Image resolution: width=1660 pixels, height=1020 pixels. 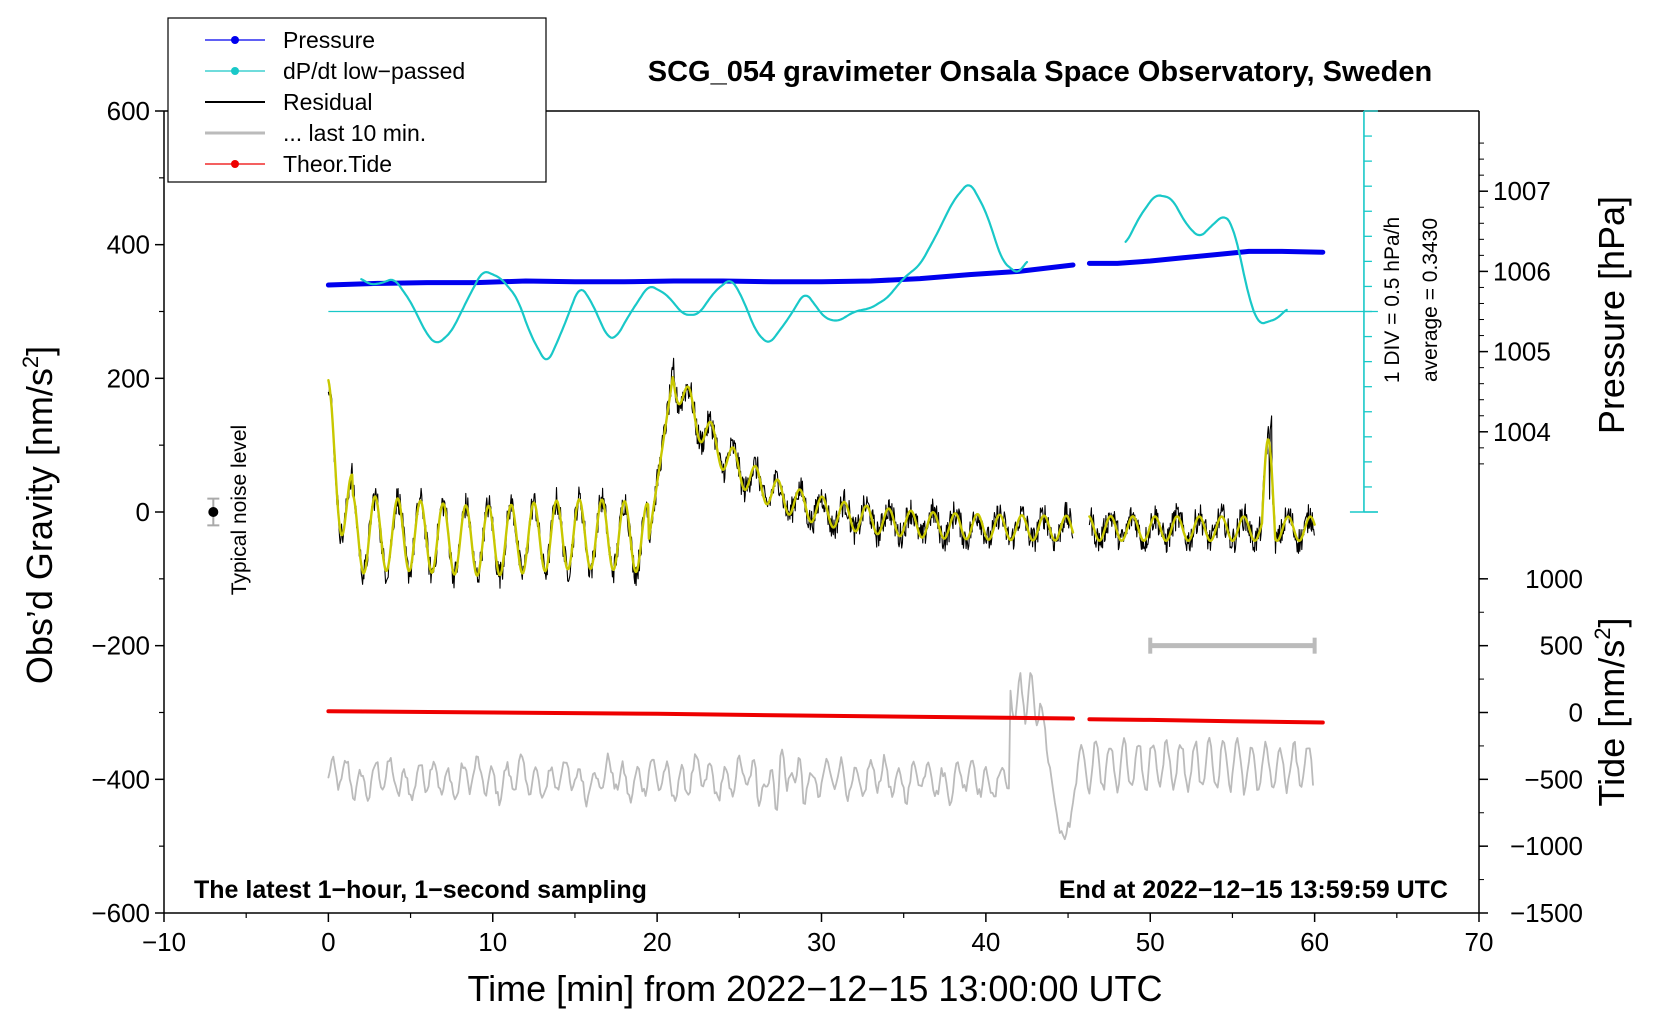 What do you see at coordinates (1611, 315) in the screenshot?
I see `y-axis-label-pressure: Pressure [hPa]` at bounding box center [1611, 315].